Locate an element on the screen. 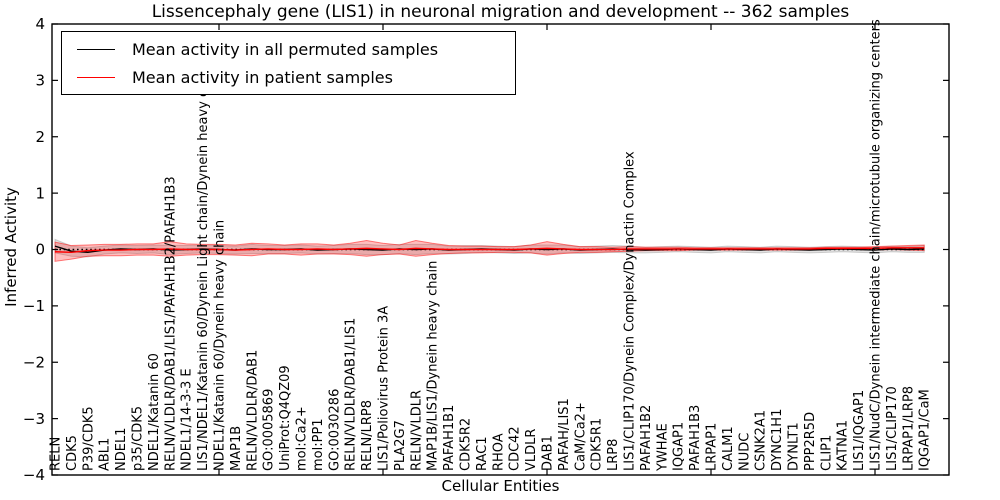 The image size is (1000, 500). x-tick-label: NDEL1/14-3-3 E is located at coordinates (187, 419).